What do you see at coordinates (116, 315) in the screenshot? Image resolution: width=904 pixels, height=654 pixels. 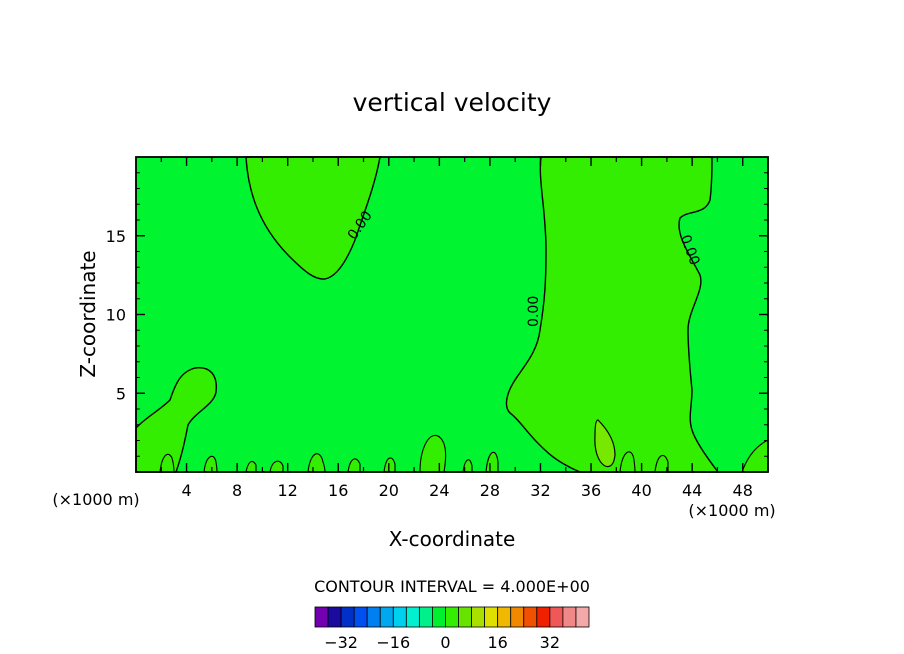 I see `y-tick-label: 10` at bounding box center [116, 315].